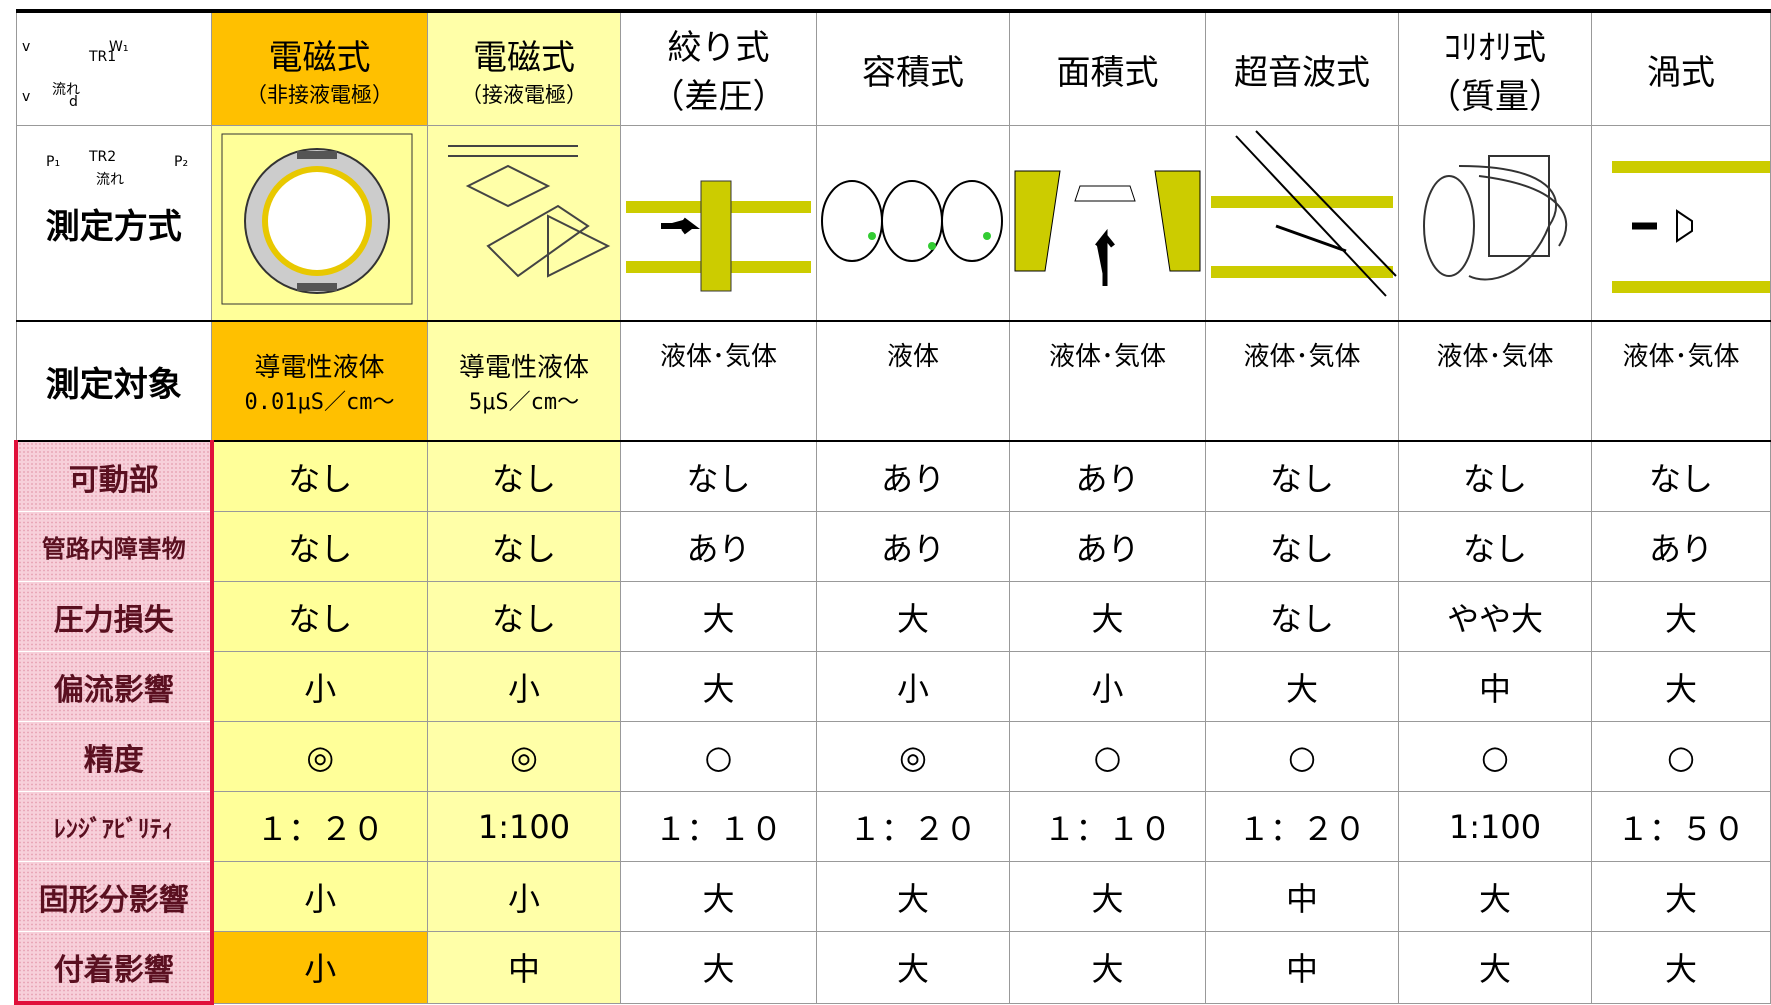  What do you see at coordinates (114, 968) in the screenshot?
I see `row-label: 付着影響` at bounding box center [114, 968].